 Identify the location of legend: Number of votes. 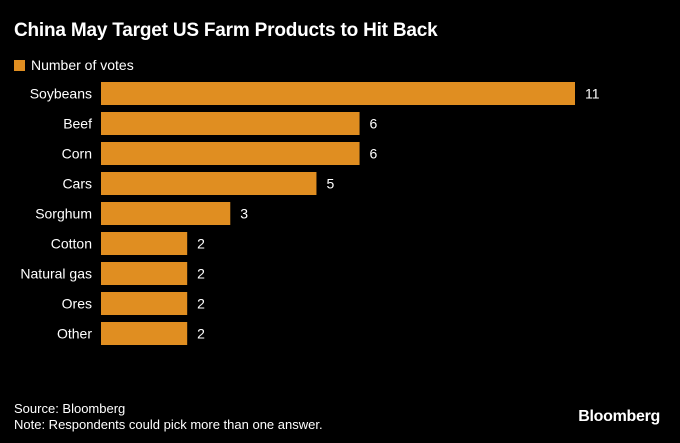
(74, 65).